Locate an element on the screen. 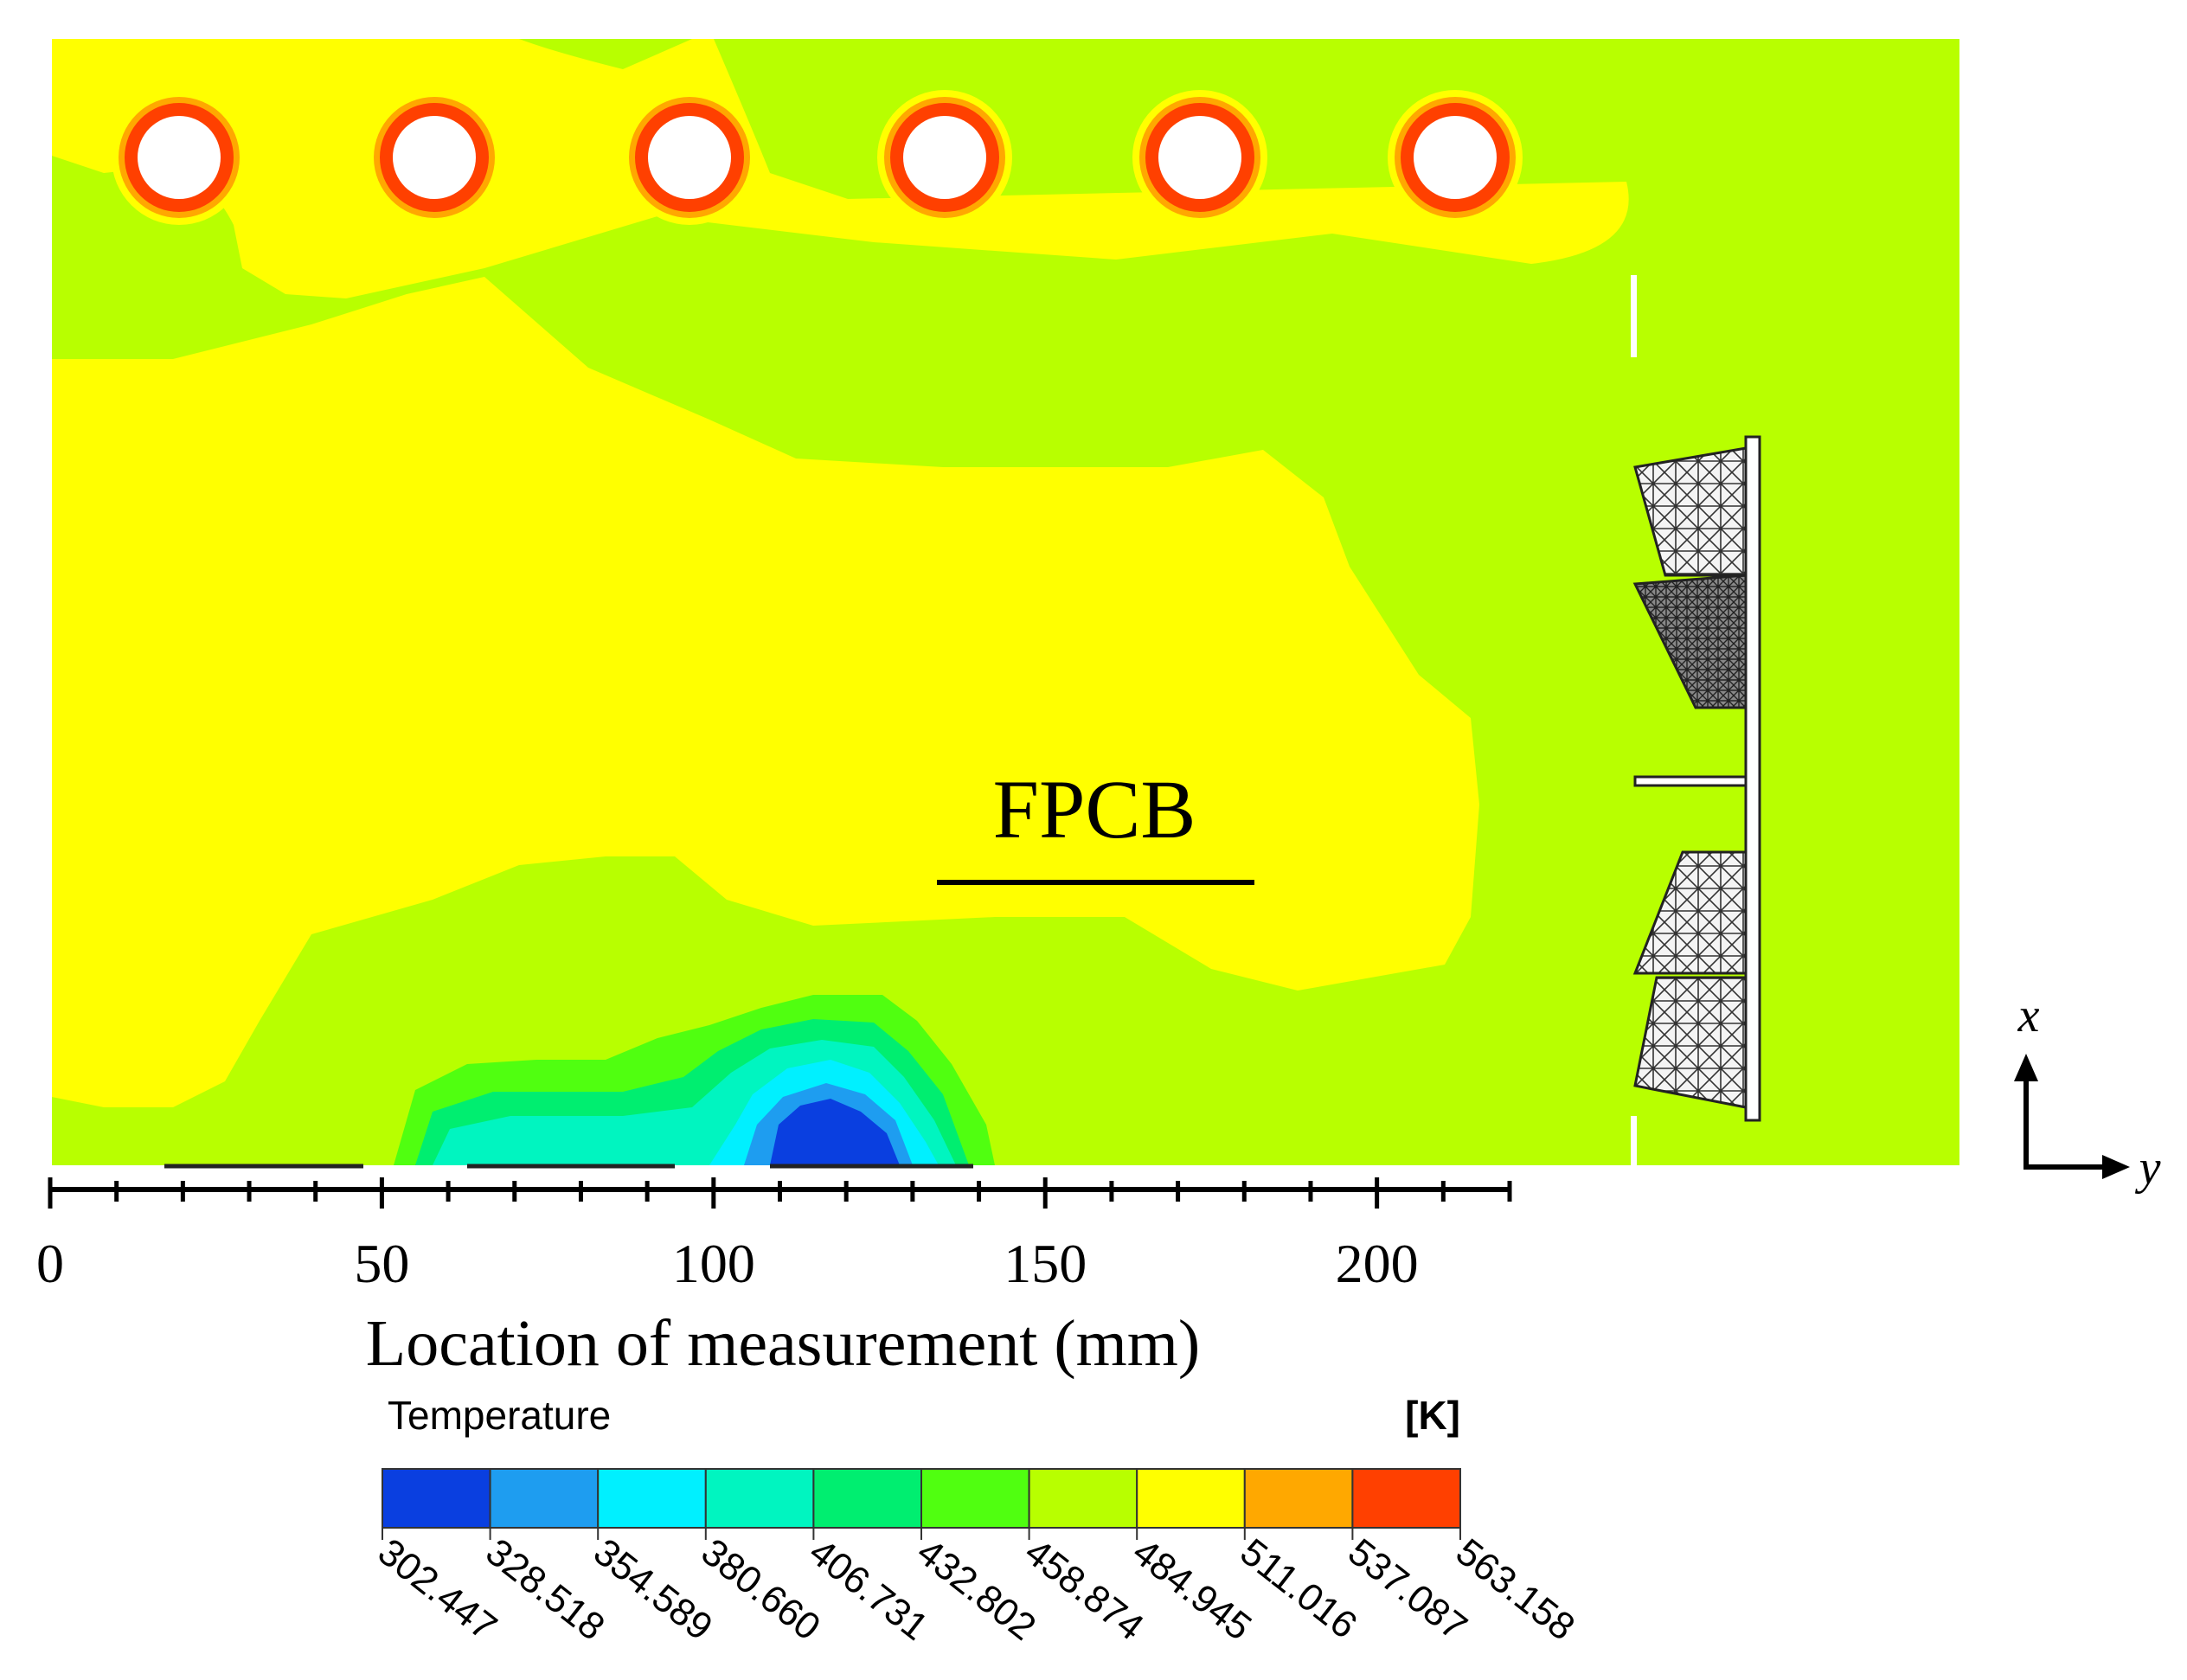  legend-value-label: 458.874 is located at coordinates (1084, 1589).